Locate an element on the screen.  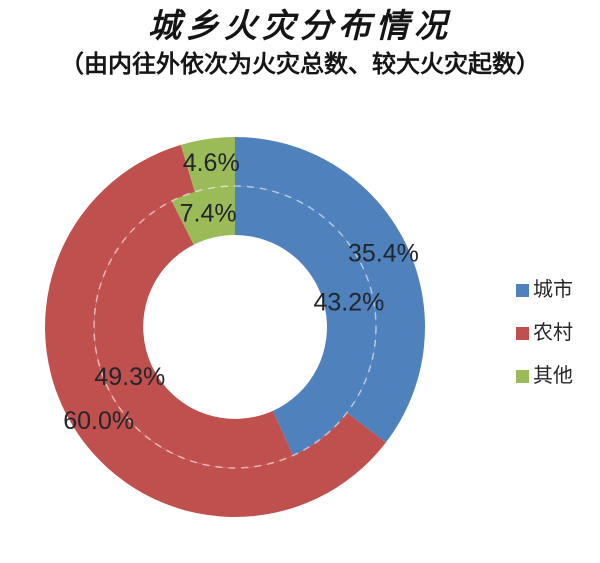
legend-swatch-rural-icon is located at coordinates (522, 333).